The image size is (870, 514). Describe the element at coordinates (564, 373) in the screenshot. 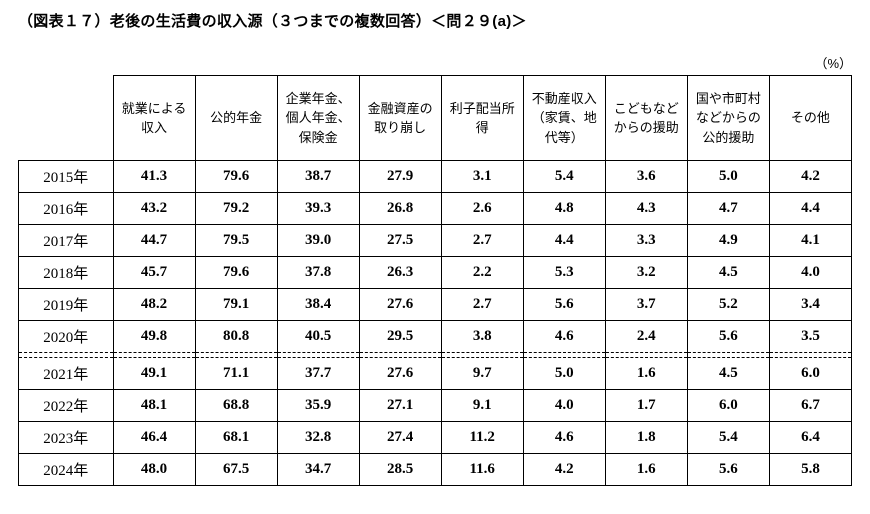

I see `value-cell: 5.0` at that location.